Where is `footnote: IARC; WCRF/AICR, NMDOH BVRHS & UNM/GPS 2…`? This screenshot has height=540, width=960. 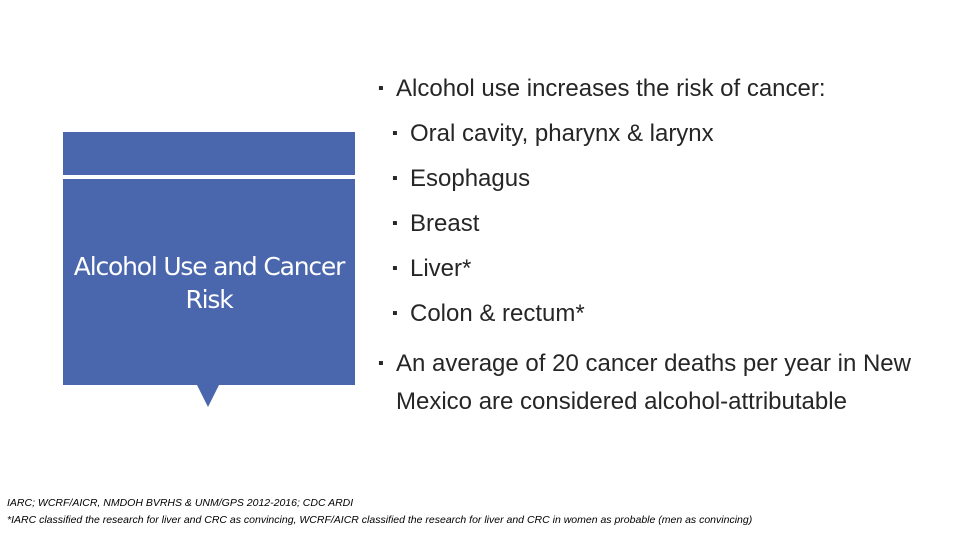 footnote: IARC; WCRF/AICR, NMDOH BVRHS & UNM/GPS 2… is located at coordinates (180, 503).